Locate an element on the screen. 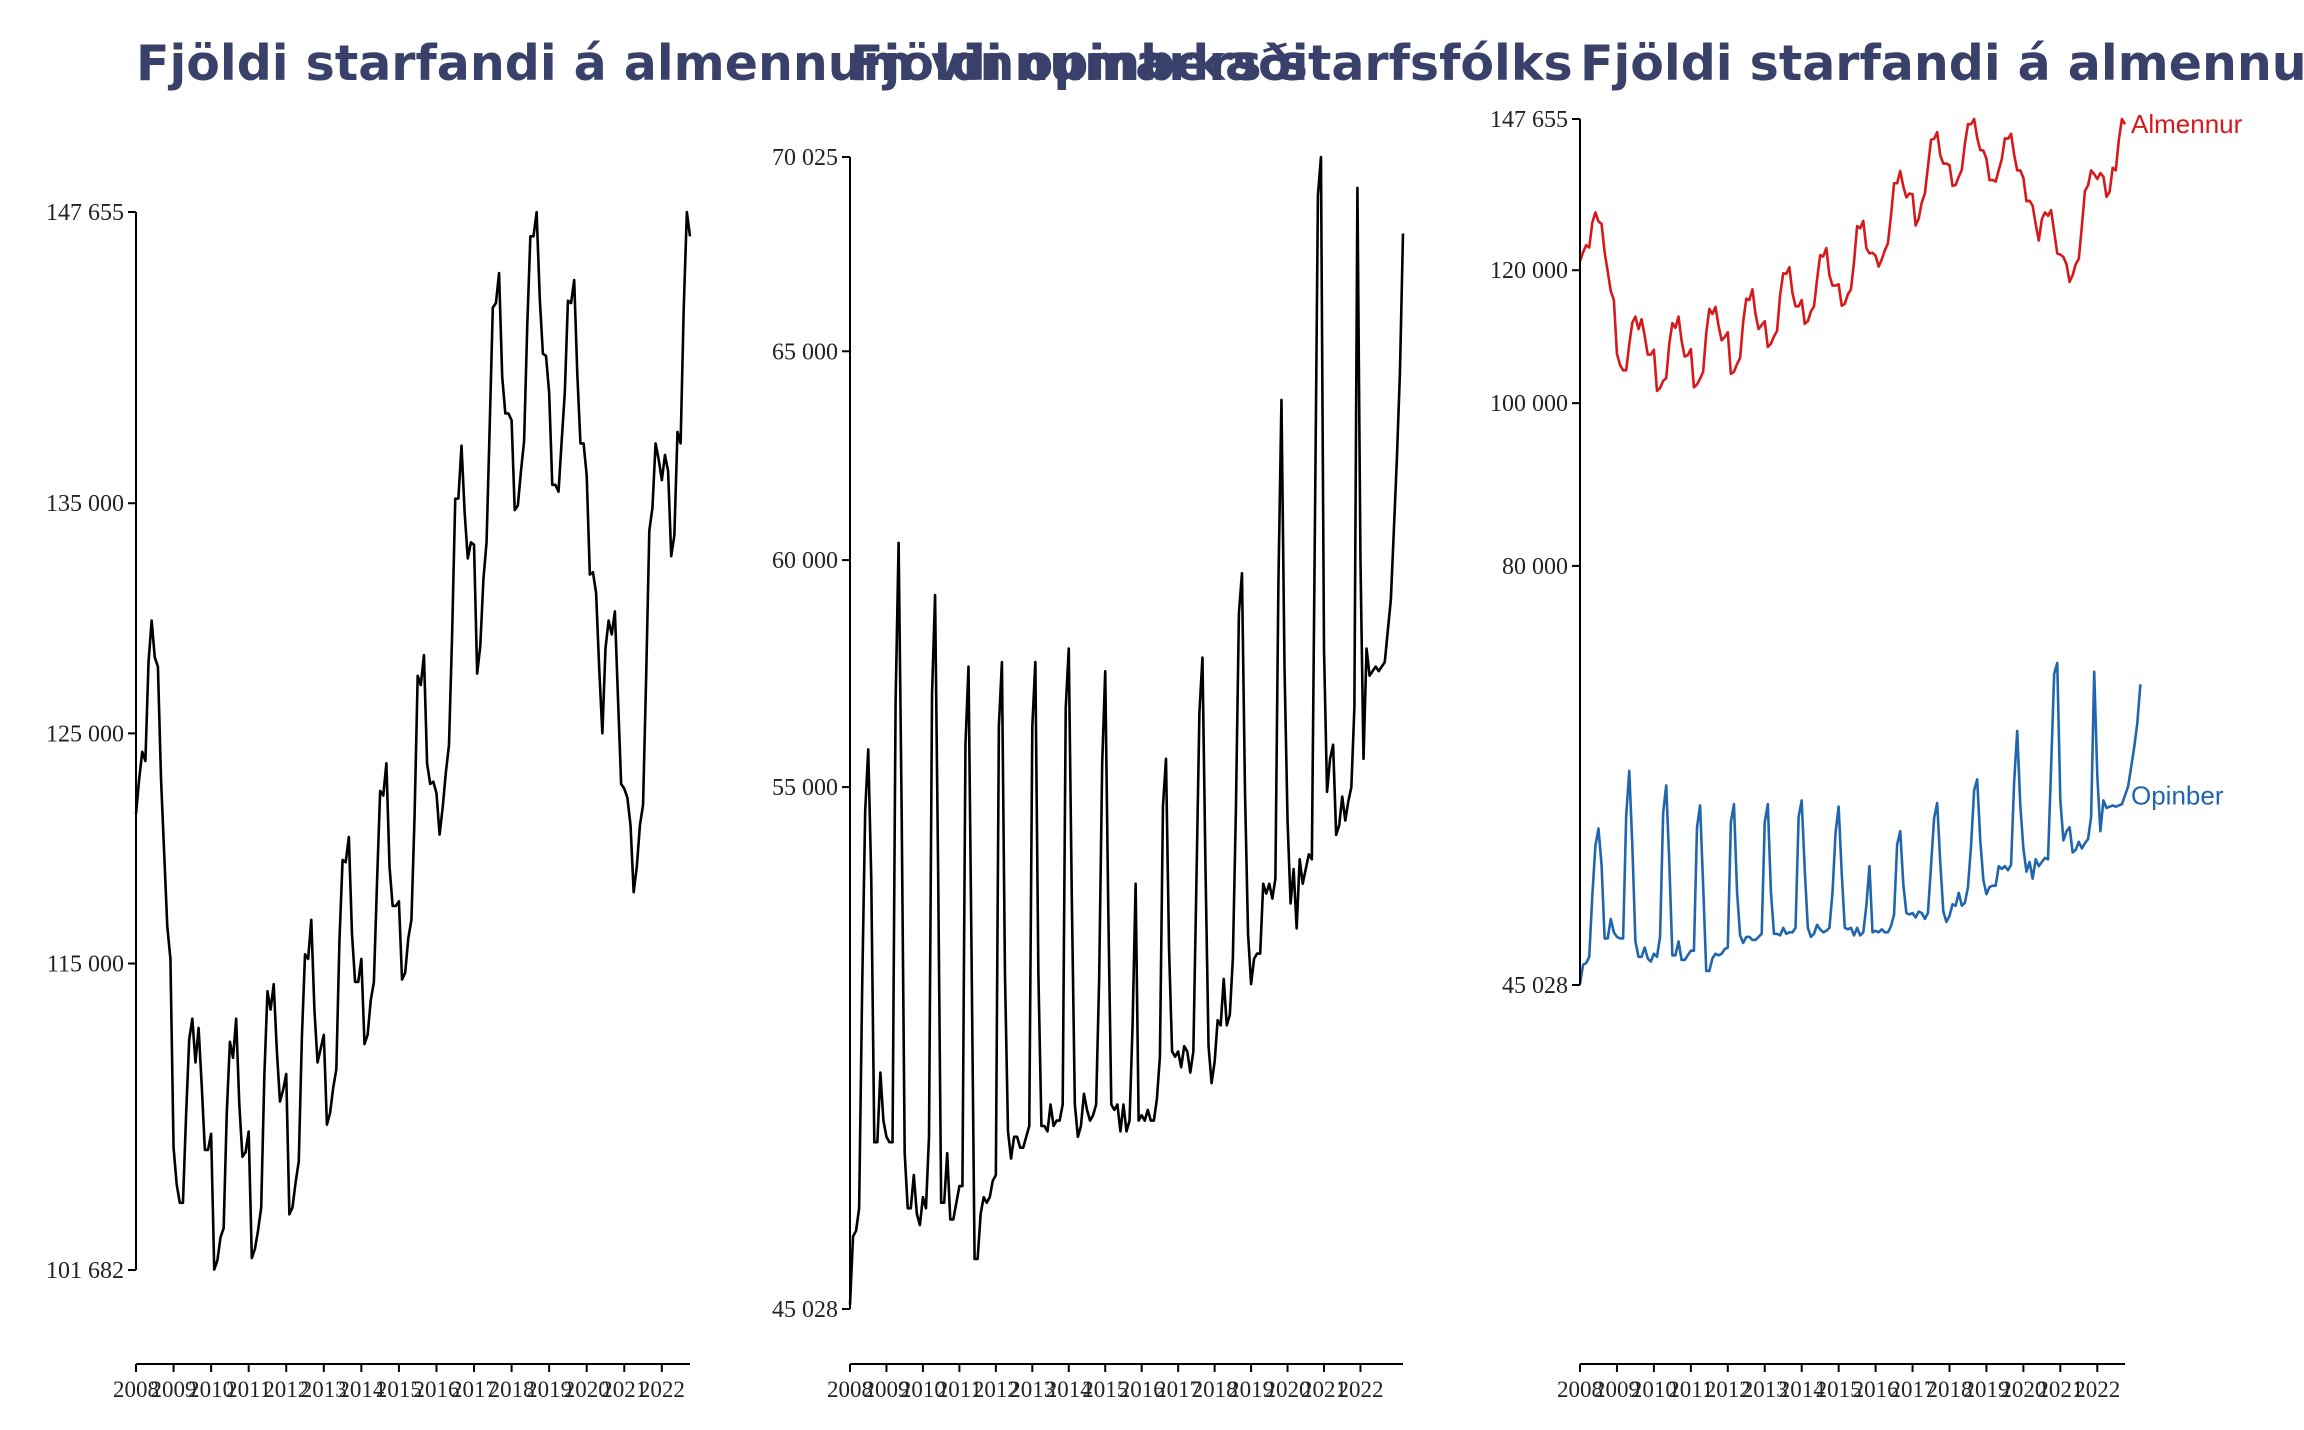 The width and height of the screenshot is (2304, 1430). y-tick-label: 65 000 is located at coordinates (805, 352).